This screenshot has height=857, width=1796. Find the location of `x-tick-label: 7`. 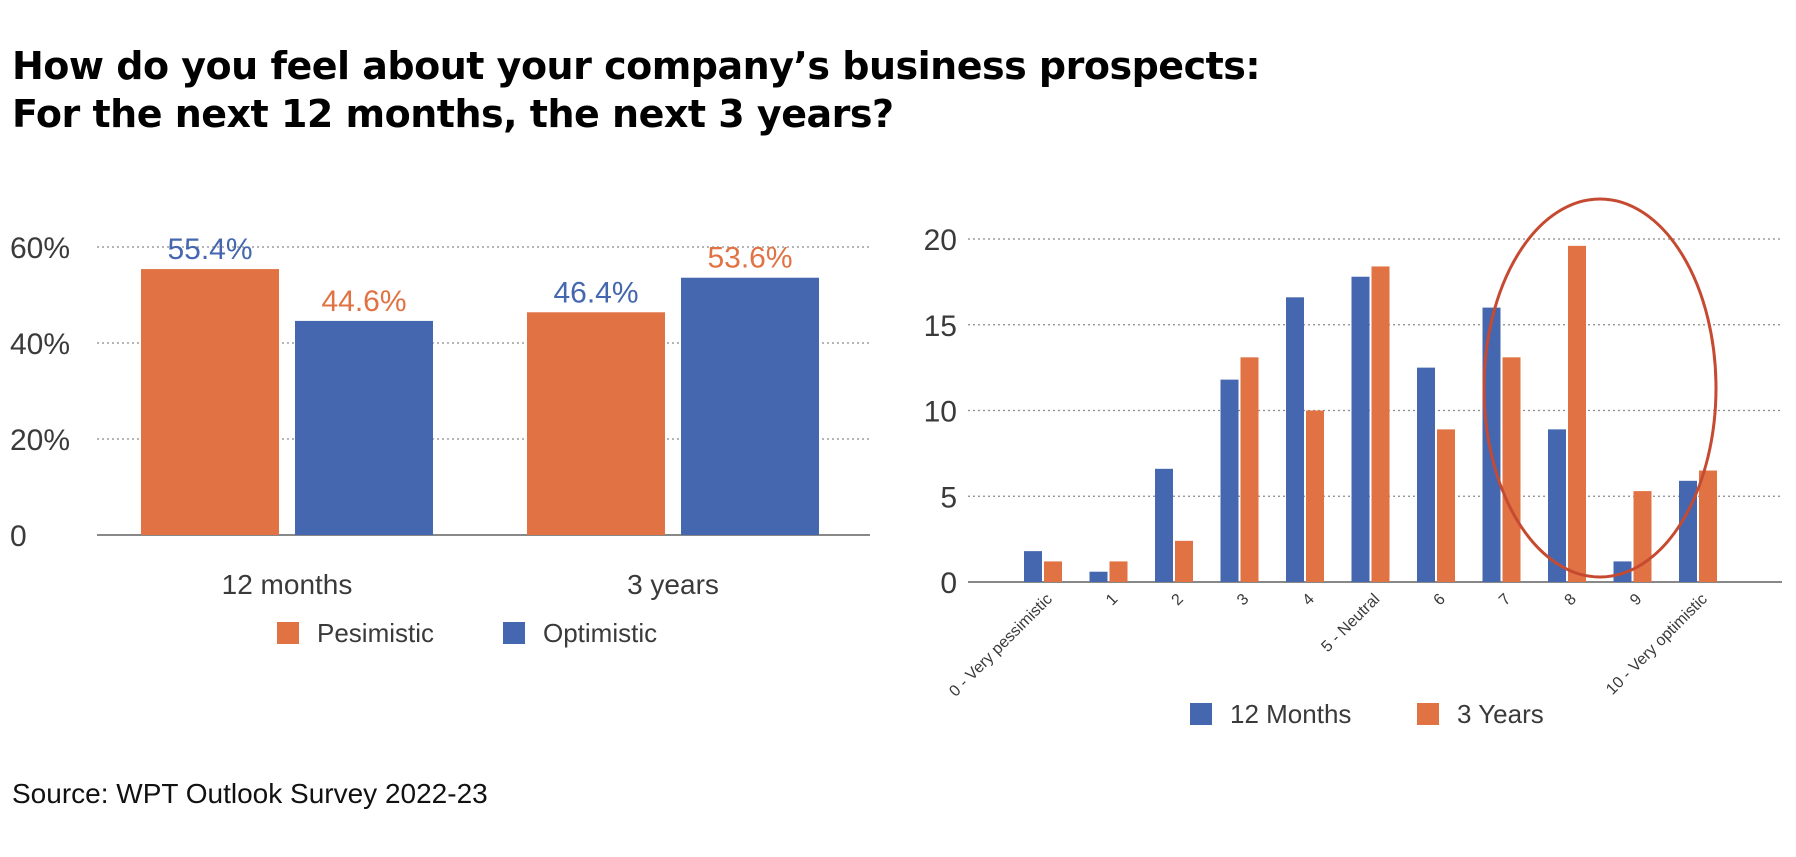

x-tick-label: 7 is located at coordinates (1505, 600).